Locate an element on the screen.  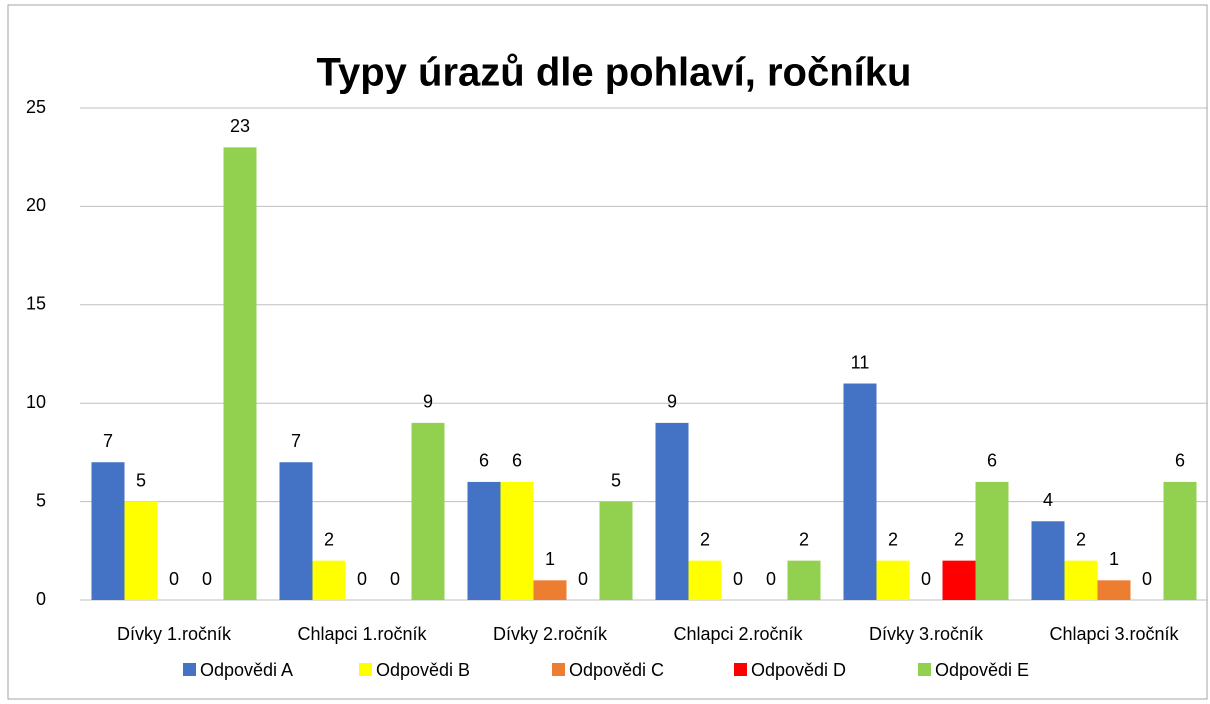
x-tick-label: Dívky 3.ročník is located at coordinates (926, 634).